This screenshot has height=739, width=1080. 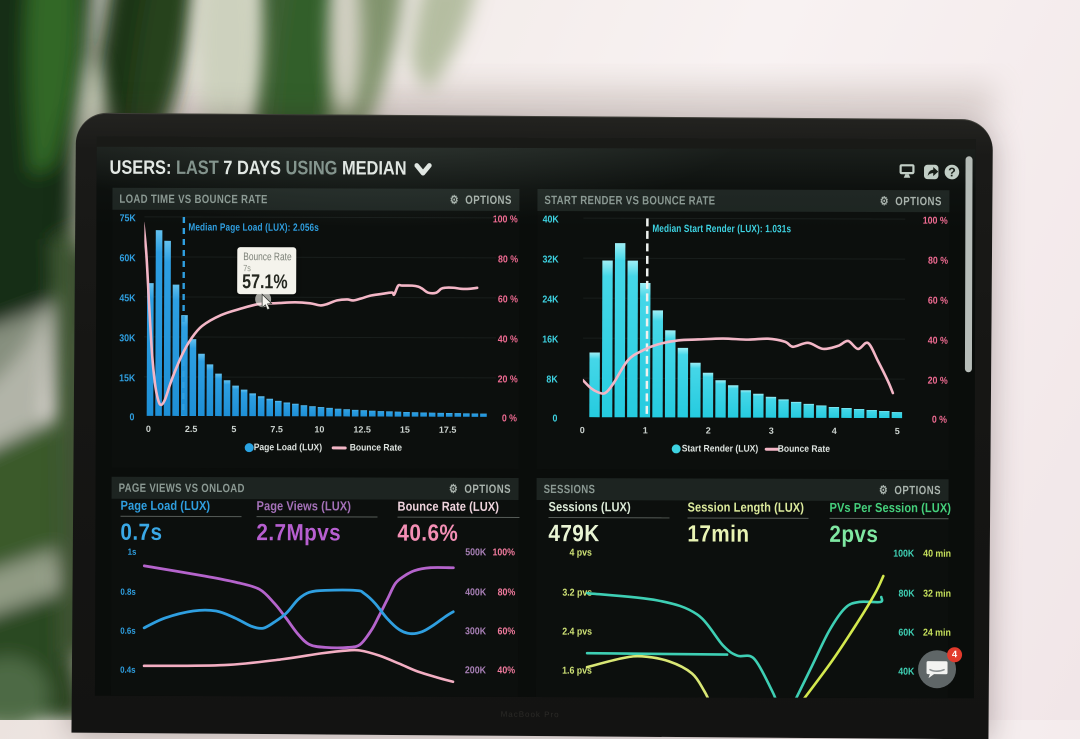 What do you see at coordinates (253, 226) in the screenshot?
I see `svg-text: Median Page Load (LUX): 2.056s` at bounding box center [253, 226].